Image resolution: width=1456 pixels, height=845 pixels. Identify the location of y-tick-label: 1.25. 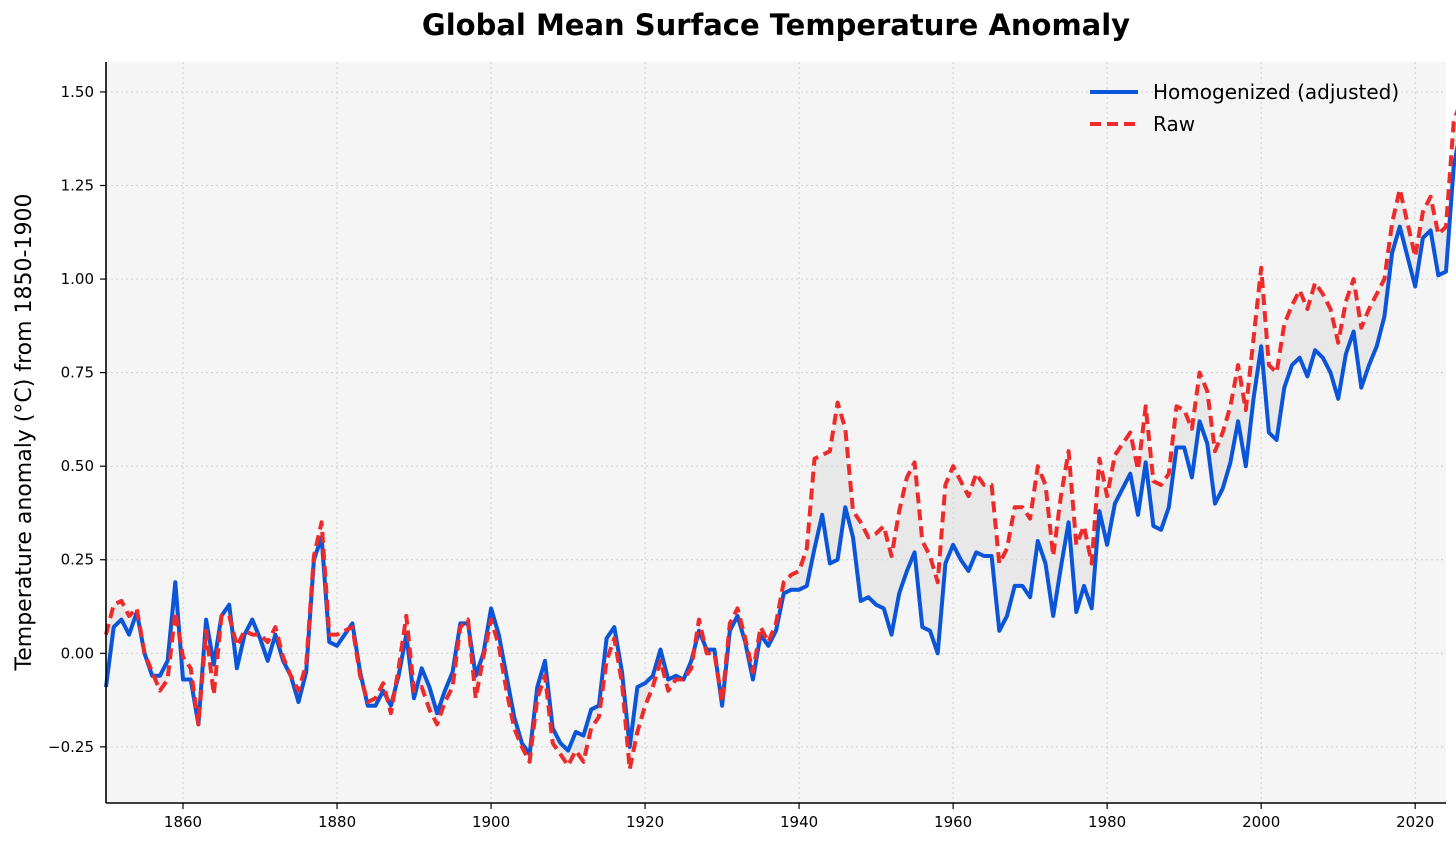
(77, 186).